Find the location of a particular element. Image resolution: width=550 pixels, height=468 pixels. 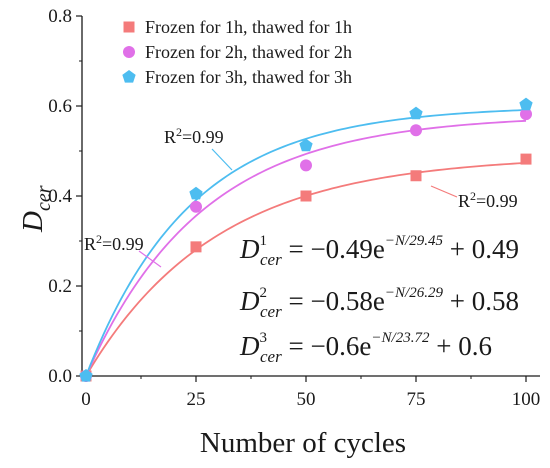

fit-equation: D2 cer = −0.58e−N/26.29 + 0.58 is located at coordinates (379, 303).